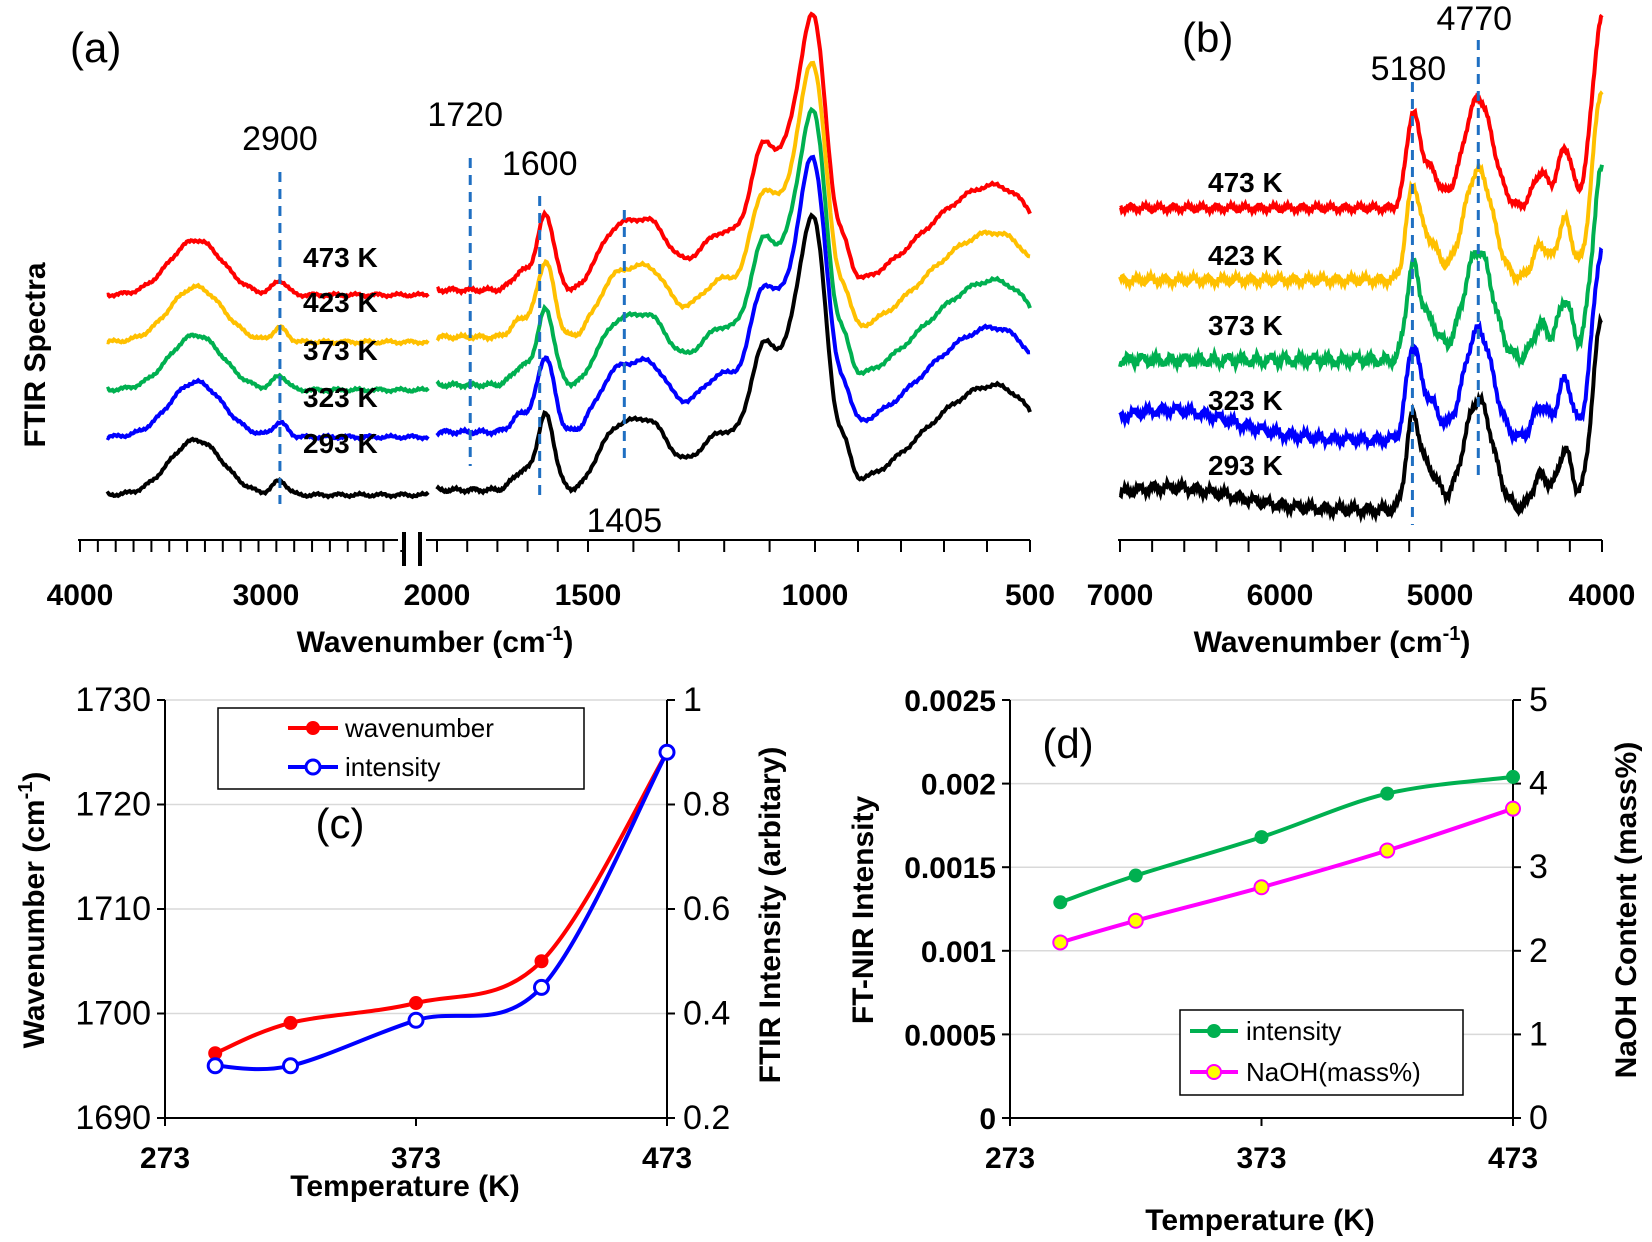 The height and width of the screenshot is (1242, 1652). What do you see at coordinates (404, 1186) in the screenshot?
I see `panel-c-x-axis-label: Temperature (K)` at bounding box center [404, 1186].